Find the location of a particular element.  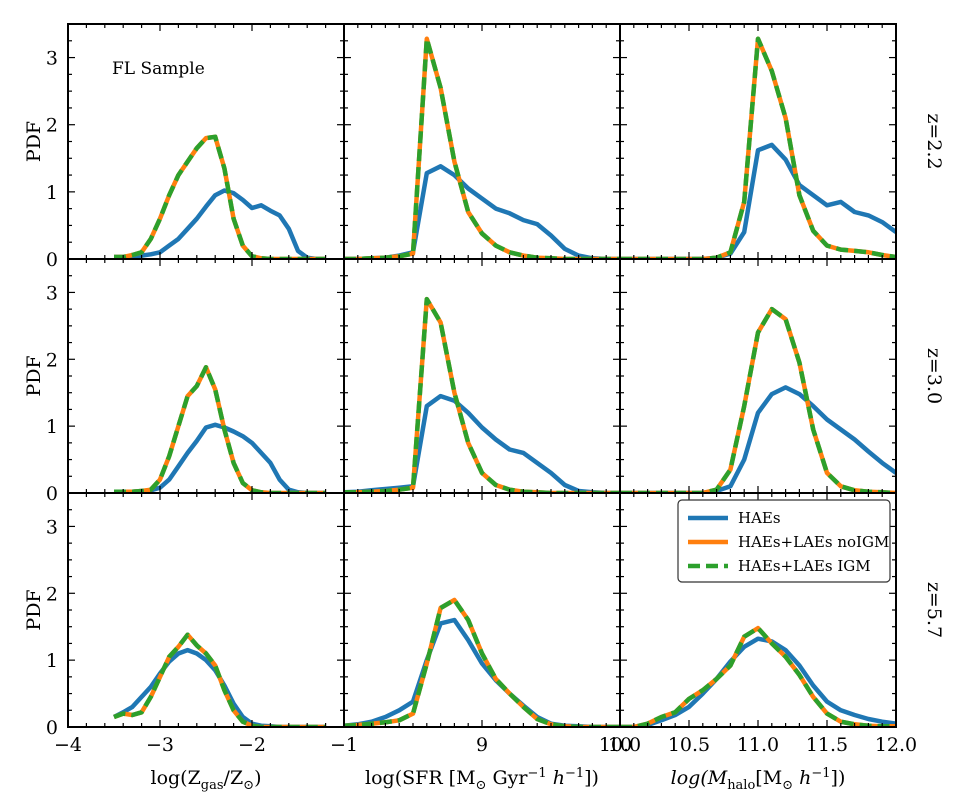

legend-label: HAEs+LAEs noIGM is located at coordinates (813, 542).